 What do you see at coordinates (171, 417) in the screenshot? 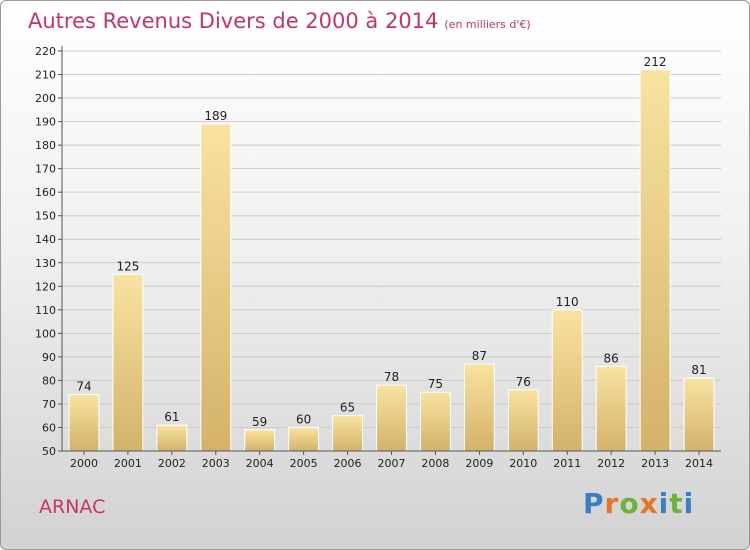
I see `bar-value-label: 61` at bounding box center [171, 417].